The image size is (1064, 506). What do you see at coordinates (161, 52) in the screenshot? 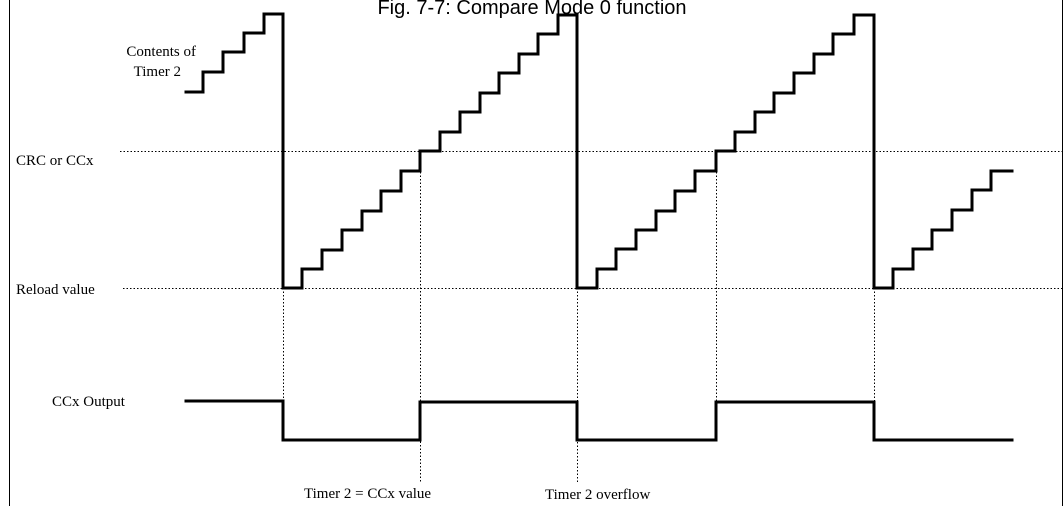
I see `label-contents-of: Contents of` at bounding box center [161, 52].